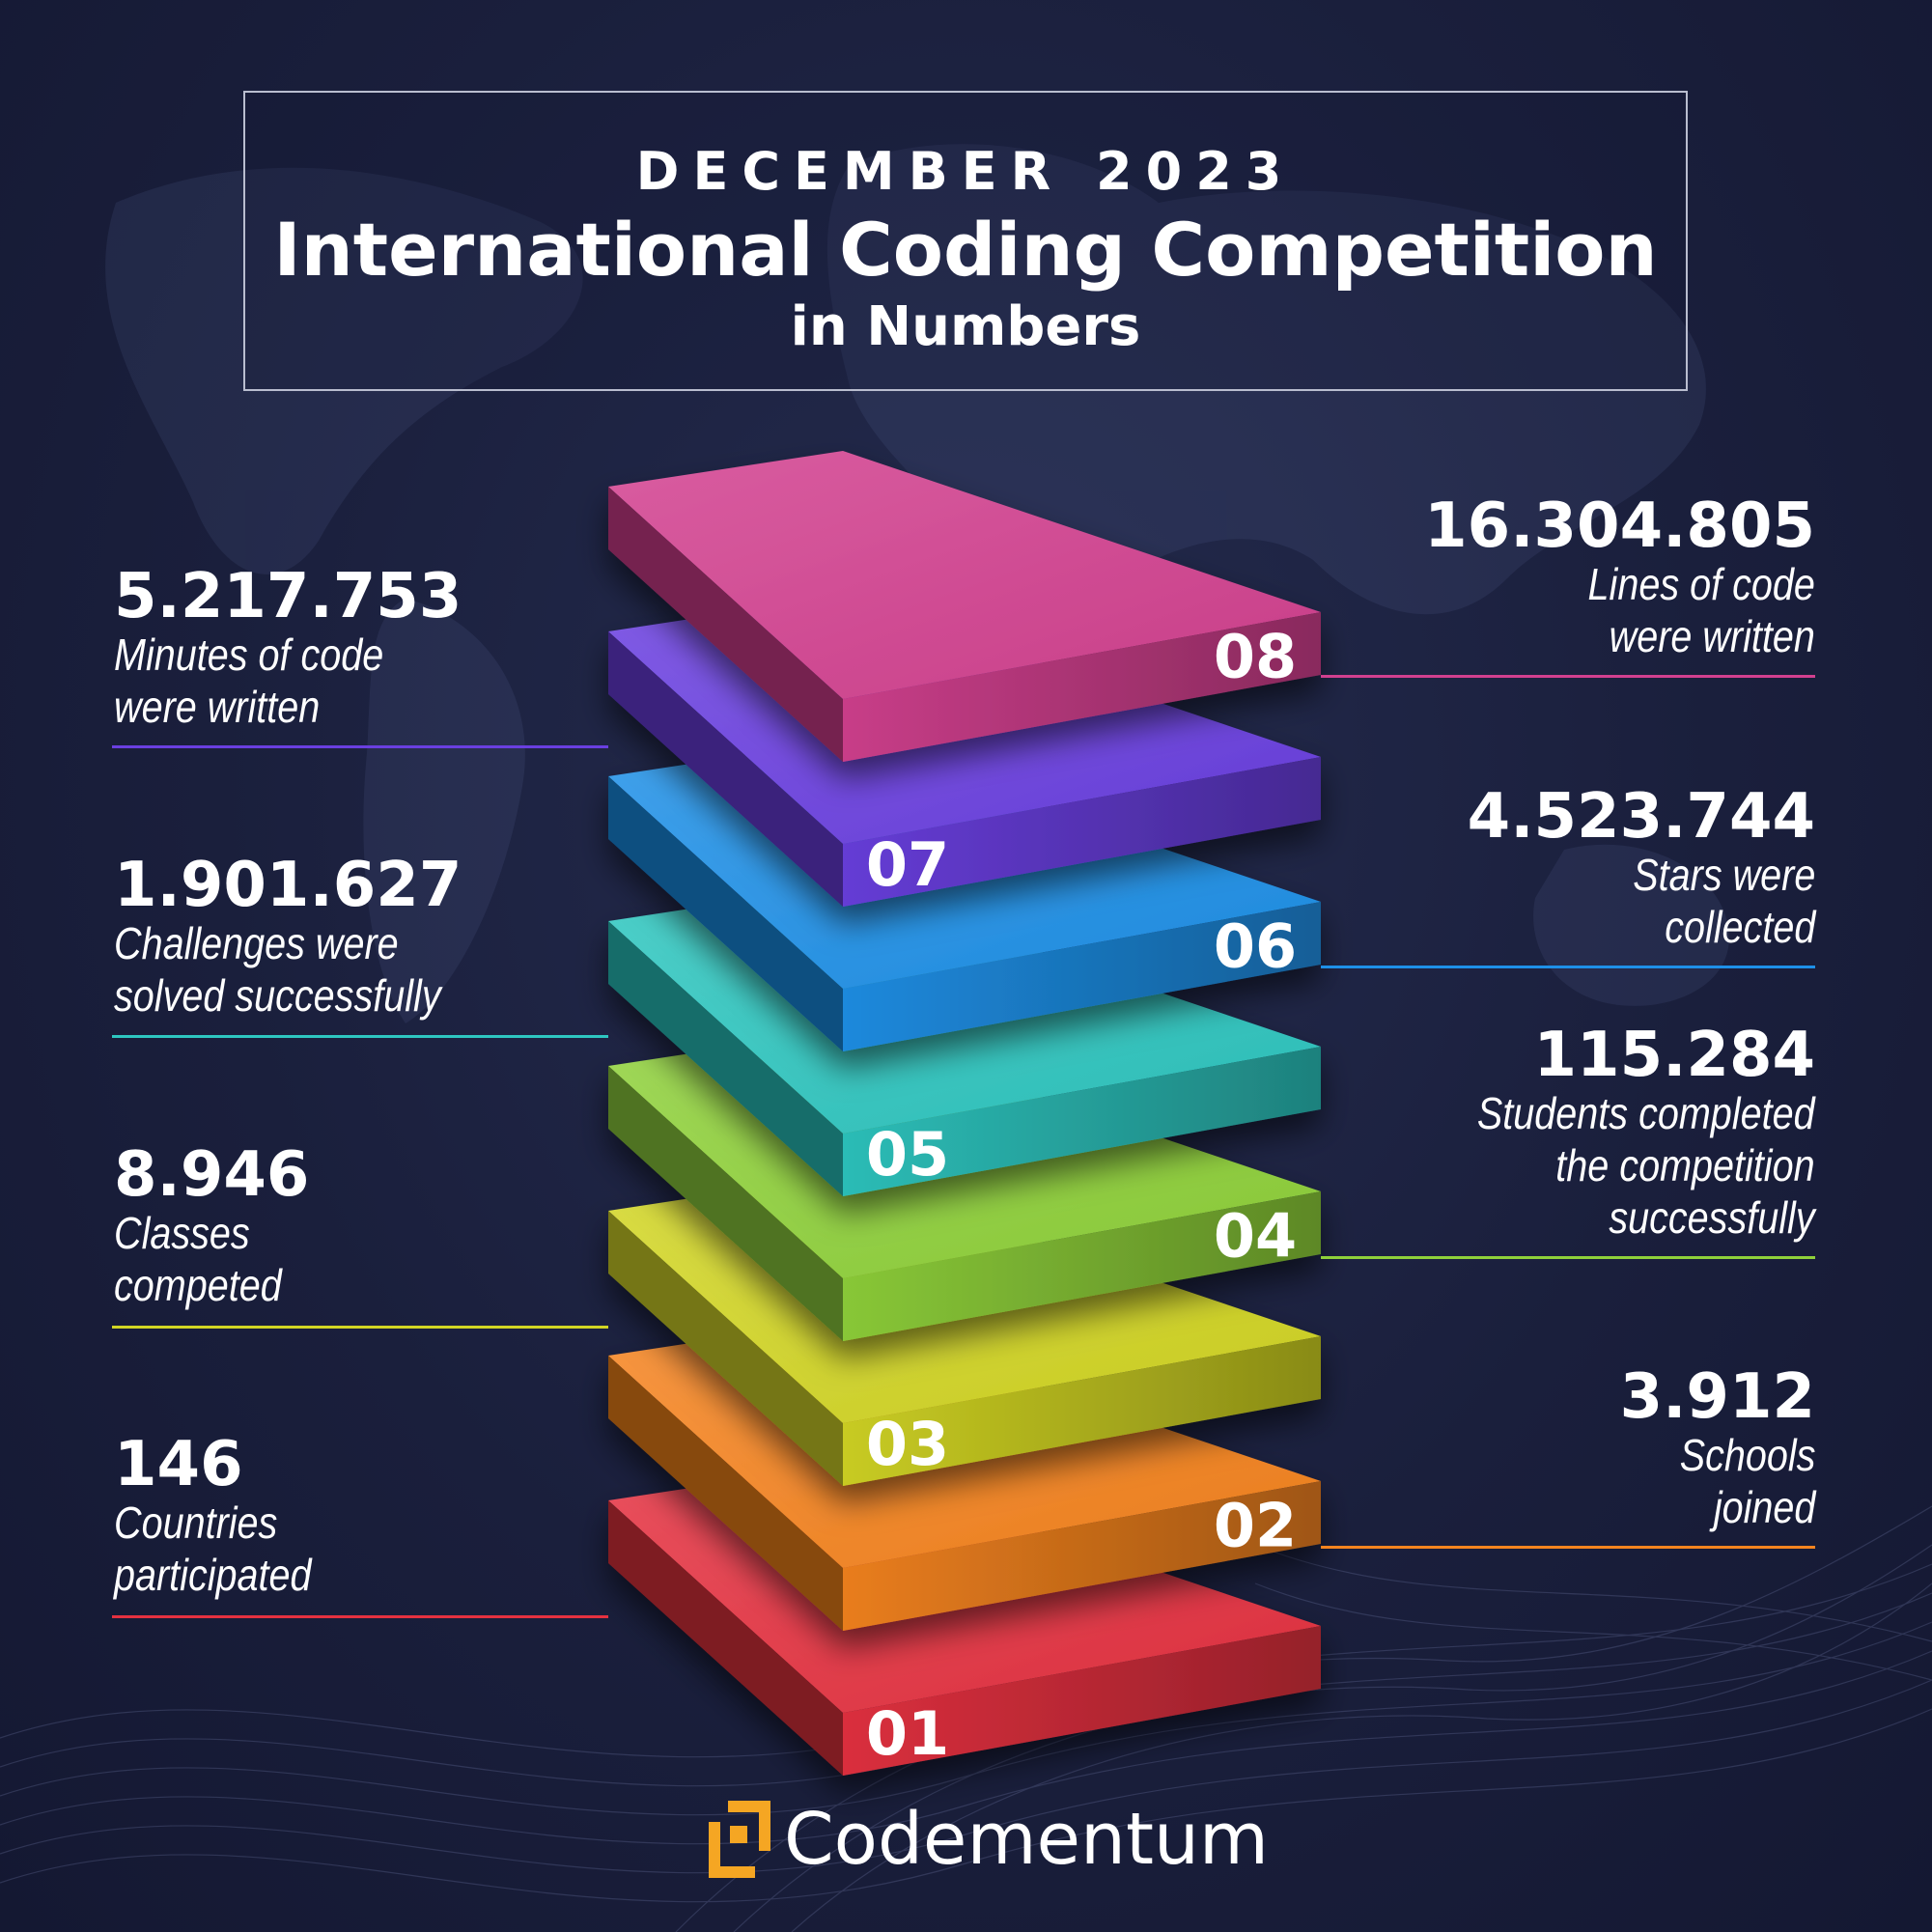  Describe the element at coordinates (1027, 1840) in the screenshot. I see `brand-name: Codementum` at that location.